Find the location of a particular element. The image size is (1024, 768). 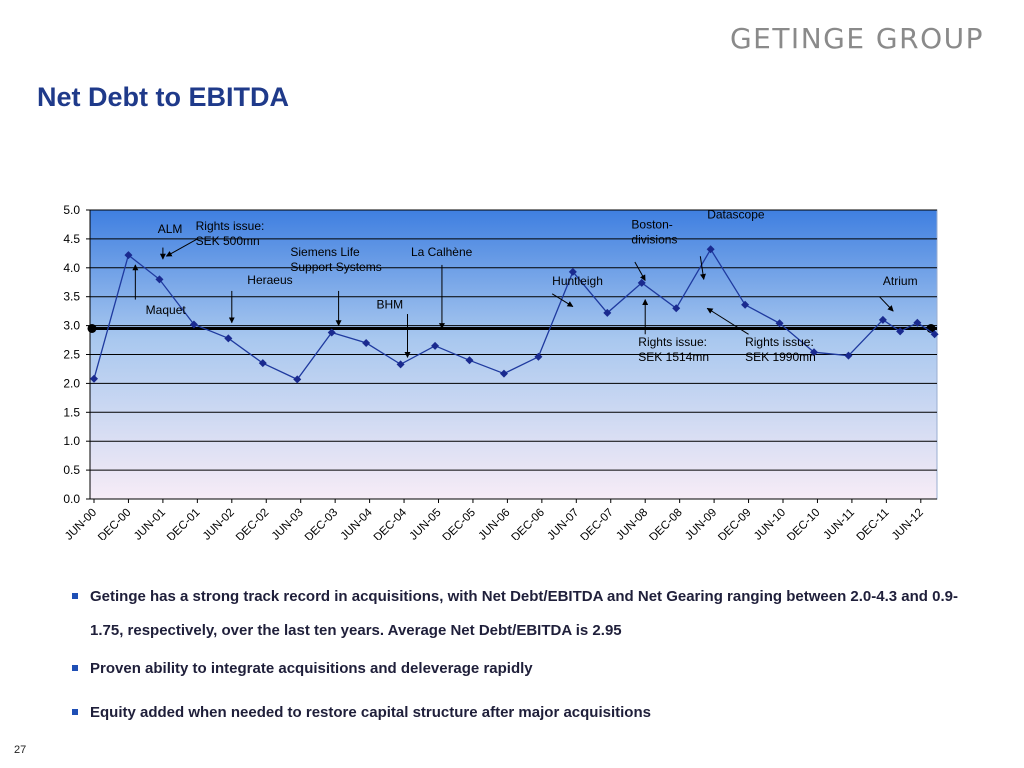

annotation-label: Rights issue: SEK 1990mn is located at coordinates (780, 349).